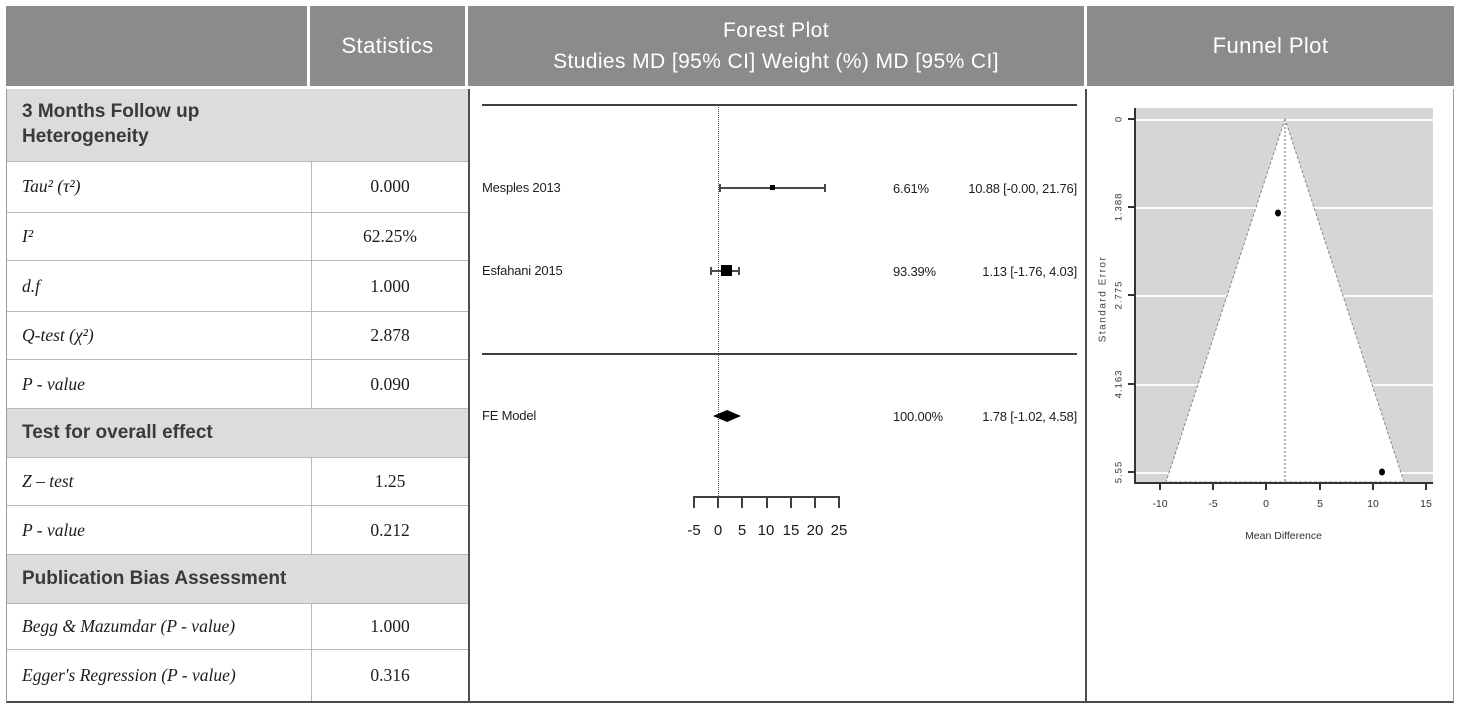 The height and width of the screenshot is (710, 1460). Describe the element at coordinates (237, 186) in the screenshot. I see `table-row: Tau² (τ²) 0.000` at that location.